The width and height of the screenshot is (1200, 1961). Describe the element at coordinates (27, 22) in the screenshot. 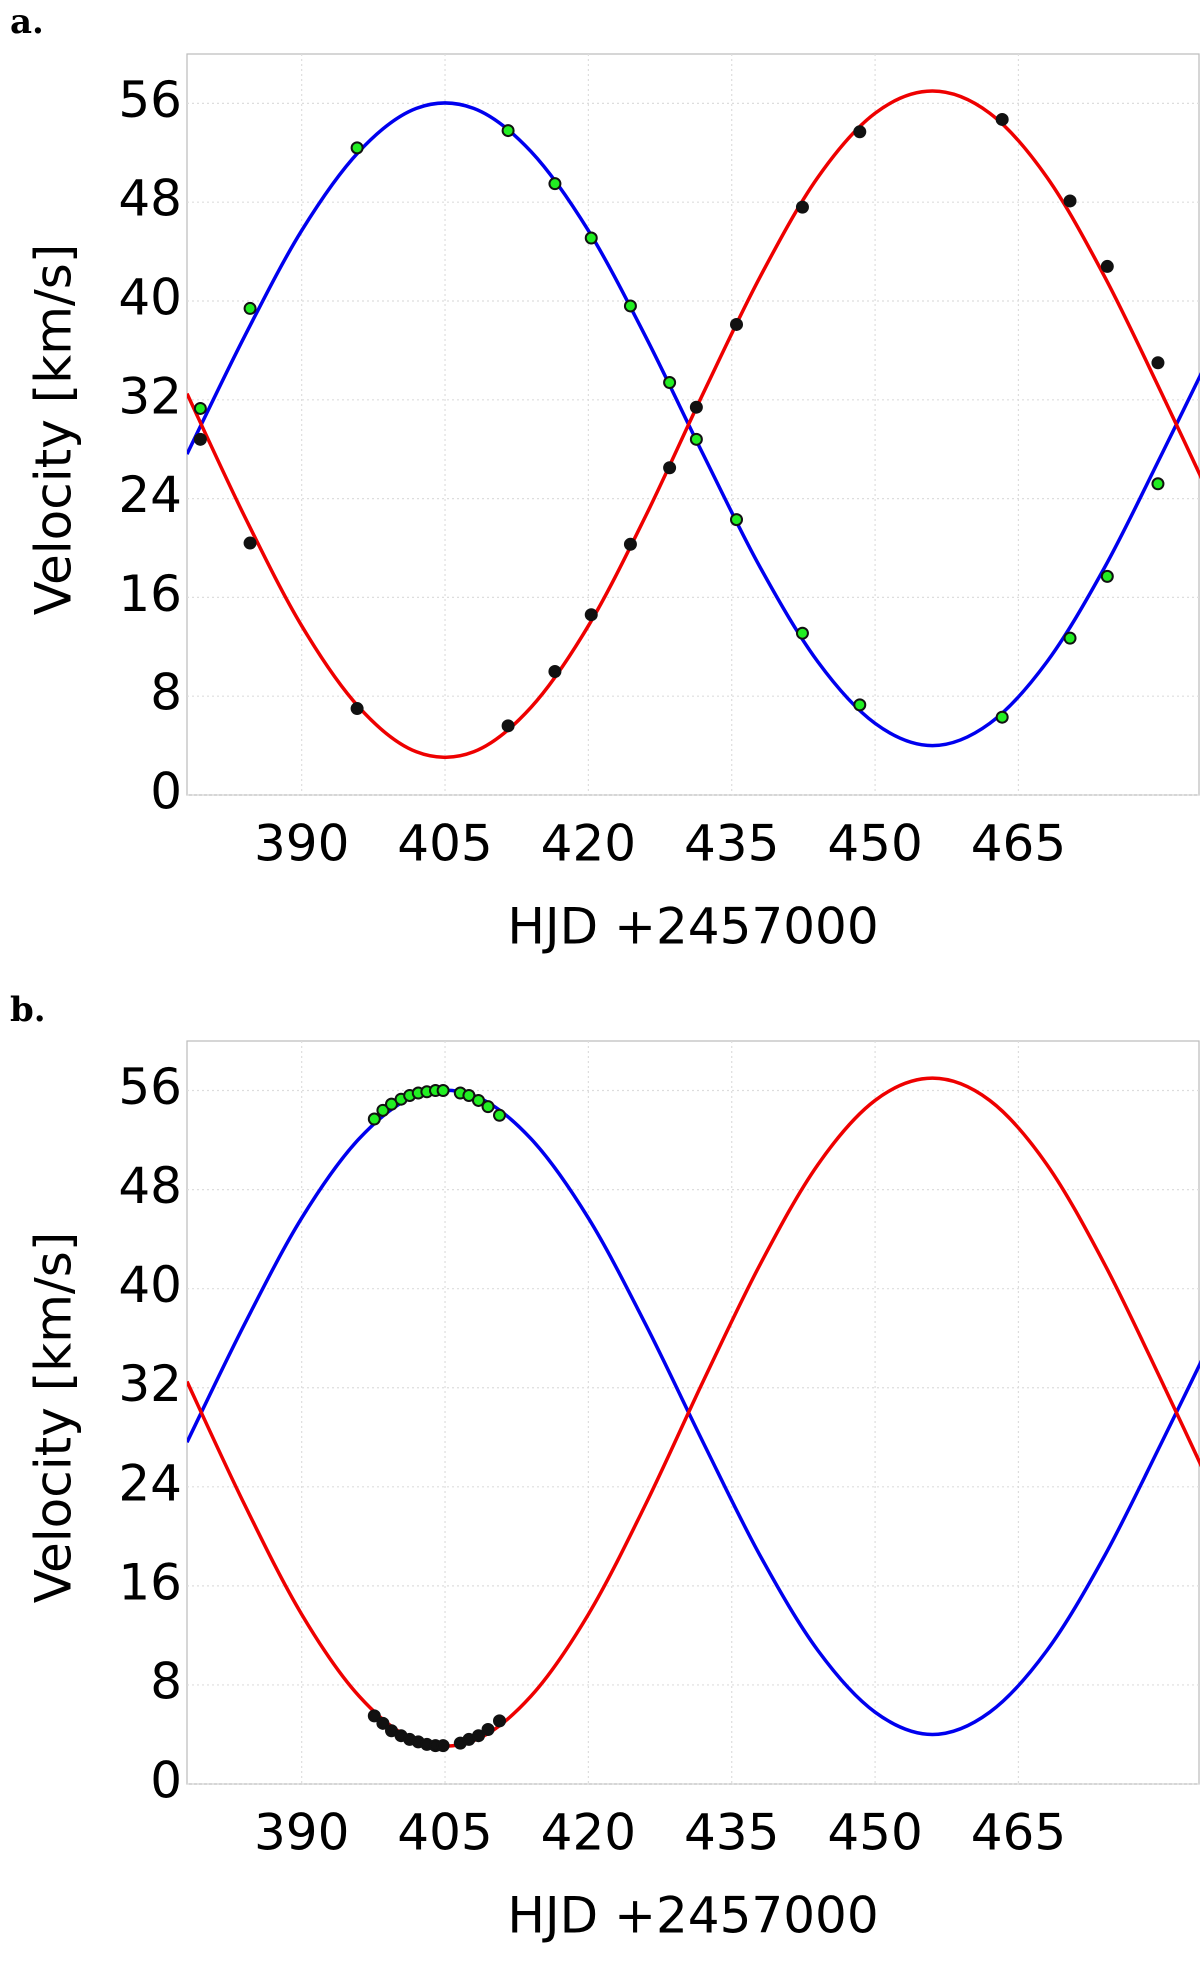

I see `panel-label: a.` at that location.